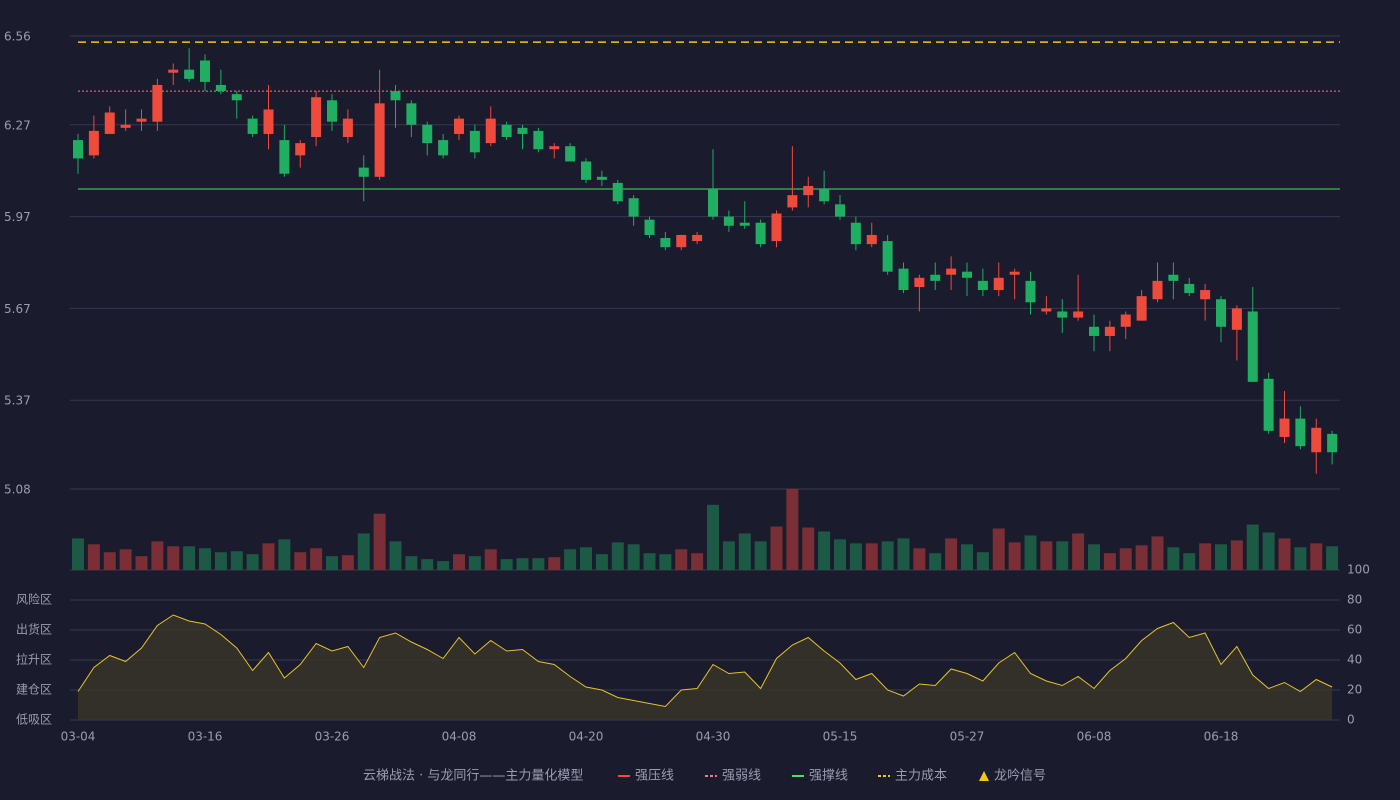 Image resolution: width=1400 pixels, height=800 pixels. I want to click on osc-tick-label: 0, so click(1351, 720).